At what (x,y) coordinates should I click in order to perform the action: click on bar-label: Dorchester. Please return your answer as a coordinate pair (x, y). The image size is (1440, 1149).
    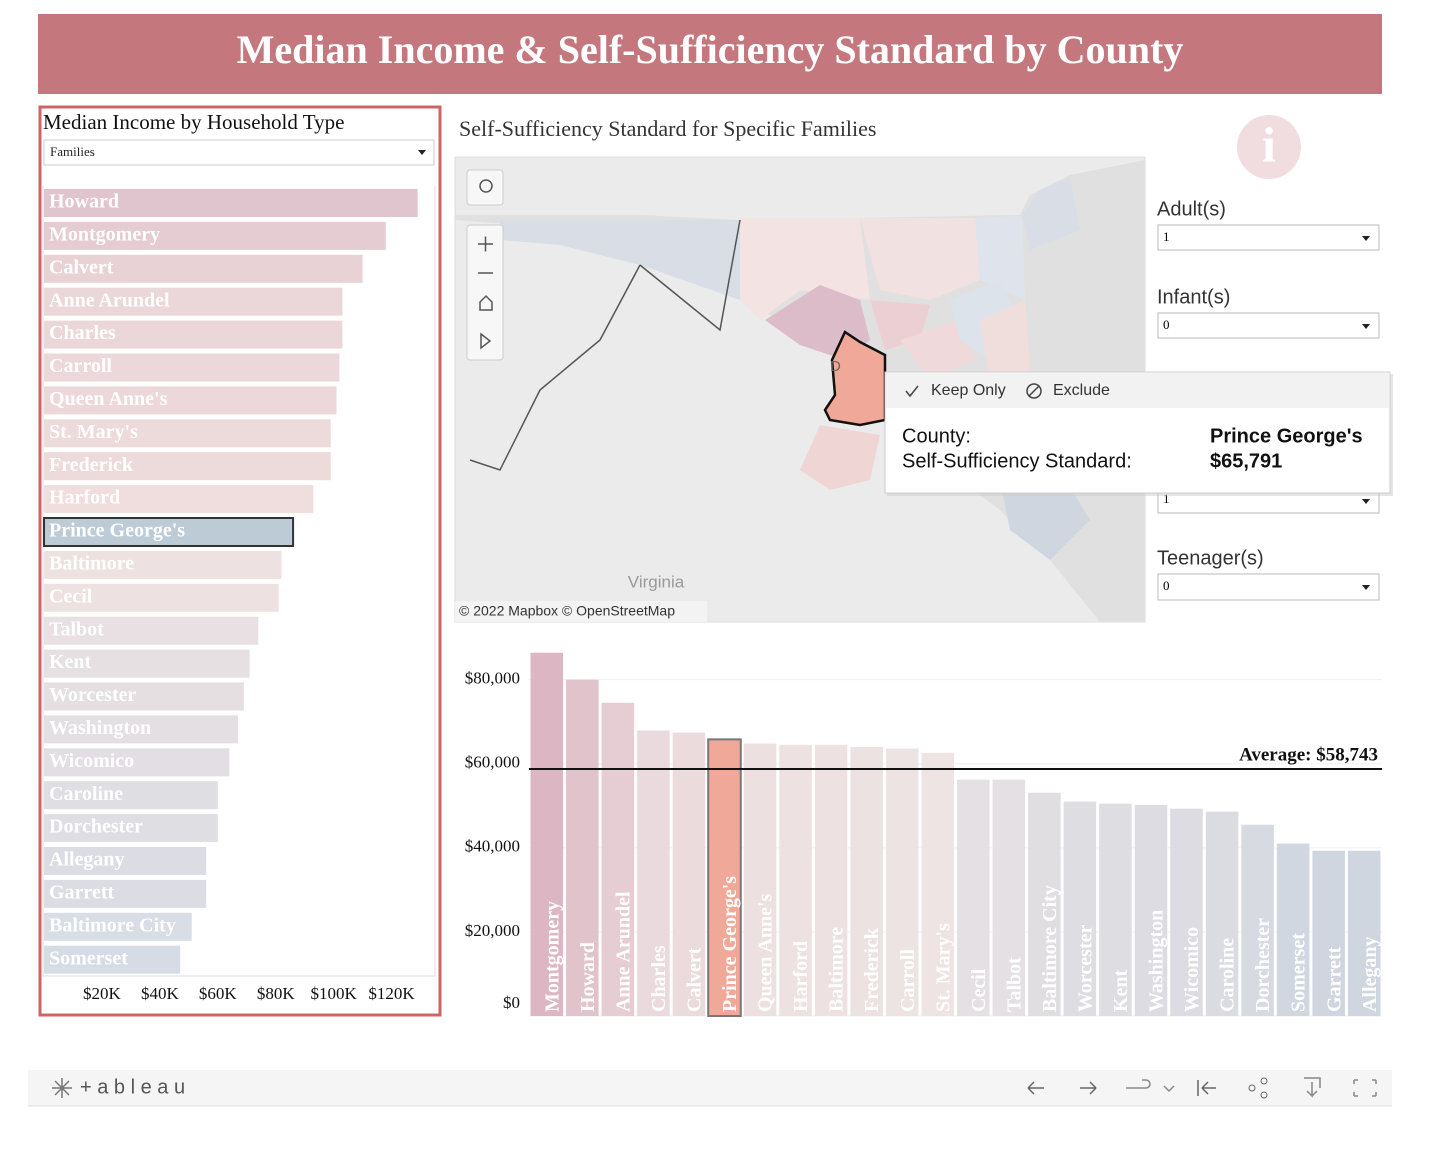
    Looking at the image, I should click on (1263, 965).